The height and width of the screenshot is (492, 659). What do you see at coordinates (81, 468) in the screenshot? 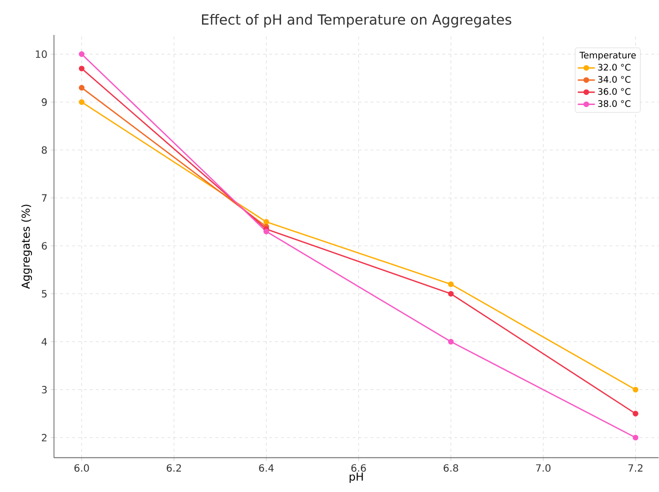
I see `x-tick-label: 6.0` at bounding box center [81, 468].